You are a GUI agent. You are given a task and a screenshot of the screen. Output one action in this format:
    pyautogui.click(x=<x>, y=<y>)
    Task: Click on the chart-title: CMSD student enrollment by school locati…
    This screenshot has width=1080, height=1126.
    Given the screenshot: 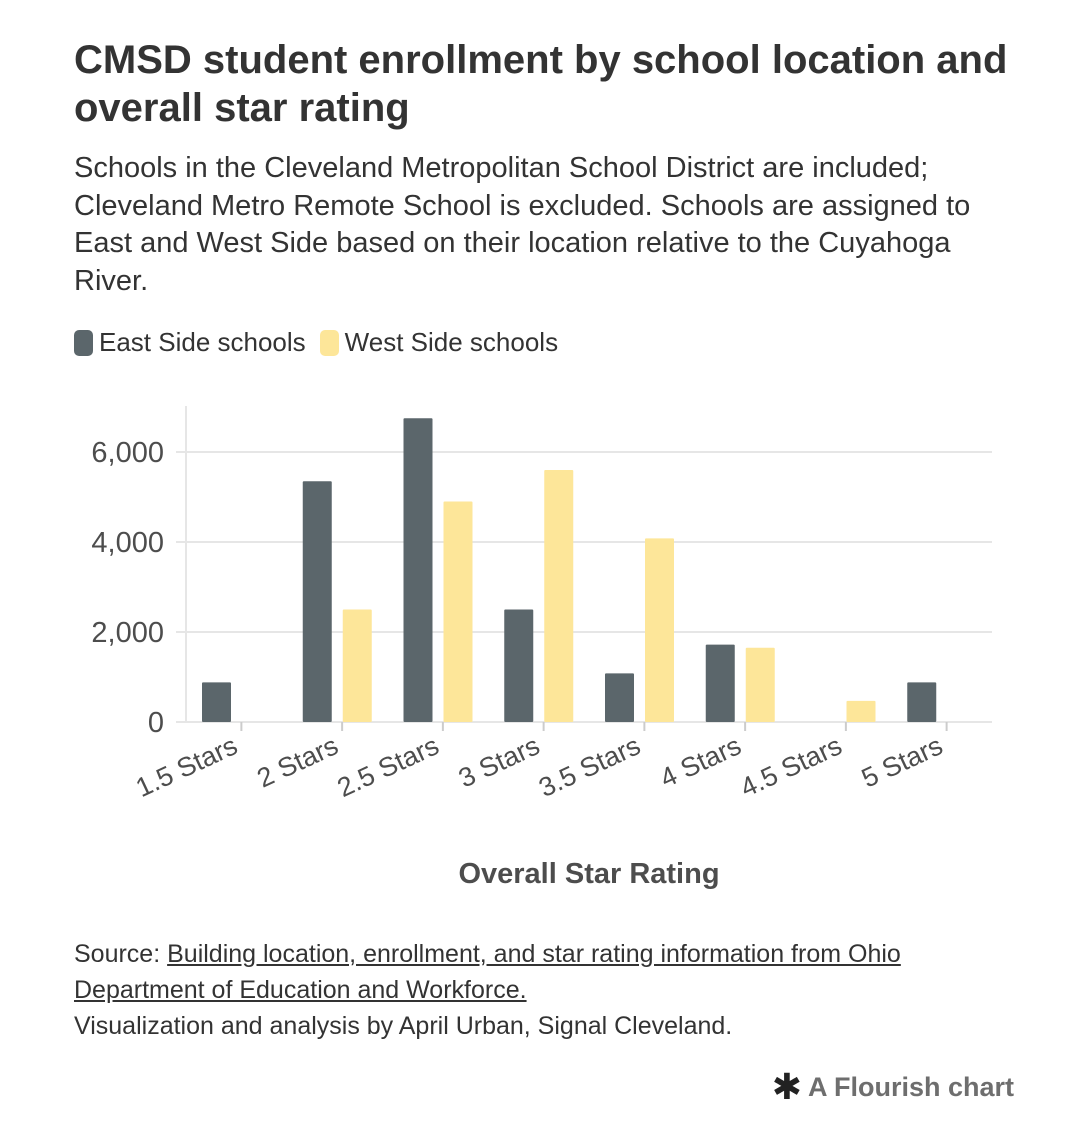 What is the action you would take?
    pyautogui.click(x=541, y=84)
    